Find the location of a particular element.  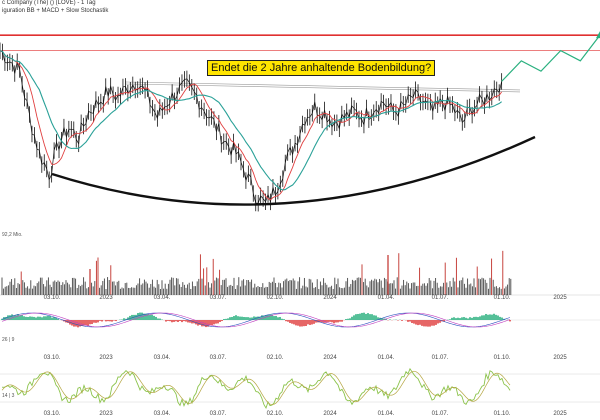

stochastic-label: 14 | 3 is located at coordinates (8, 396).